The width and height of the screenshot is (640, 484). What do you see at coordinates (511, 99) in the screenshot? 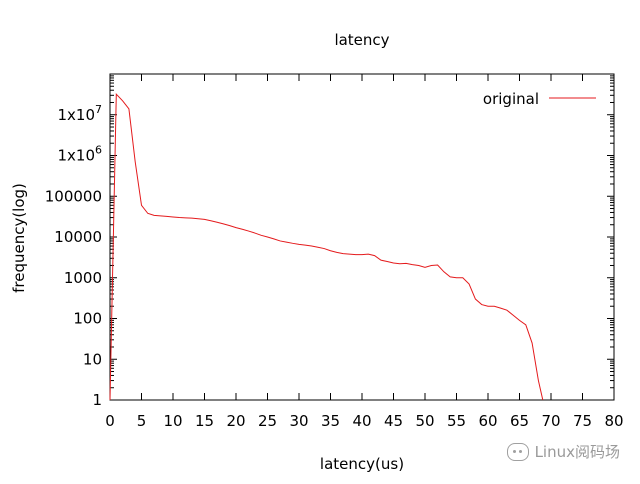
I see `legend-label: original` at bounding box center [511, 99].